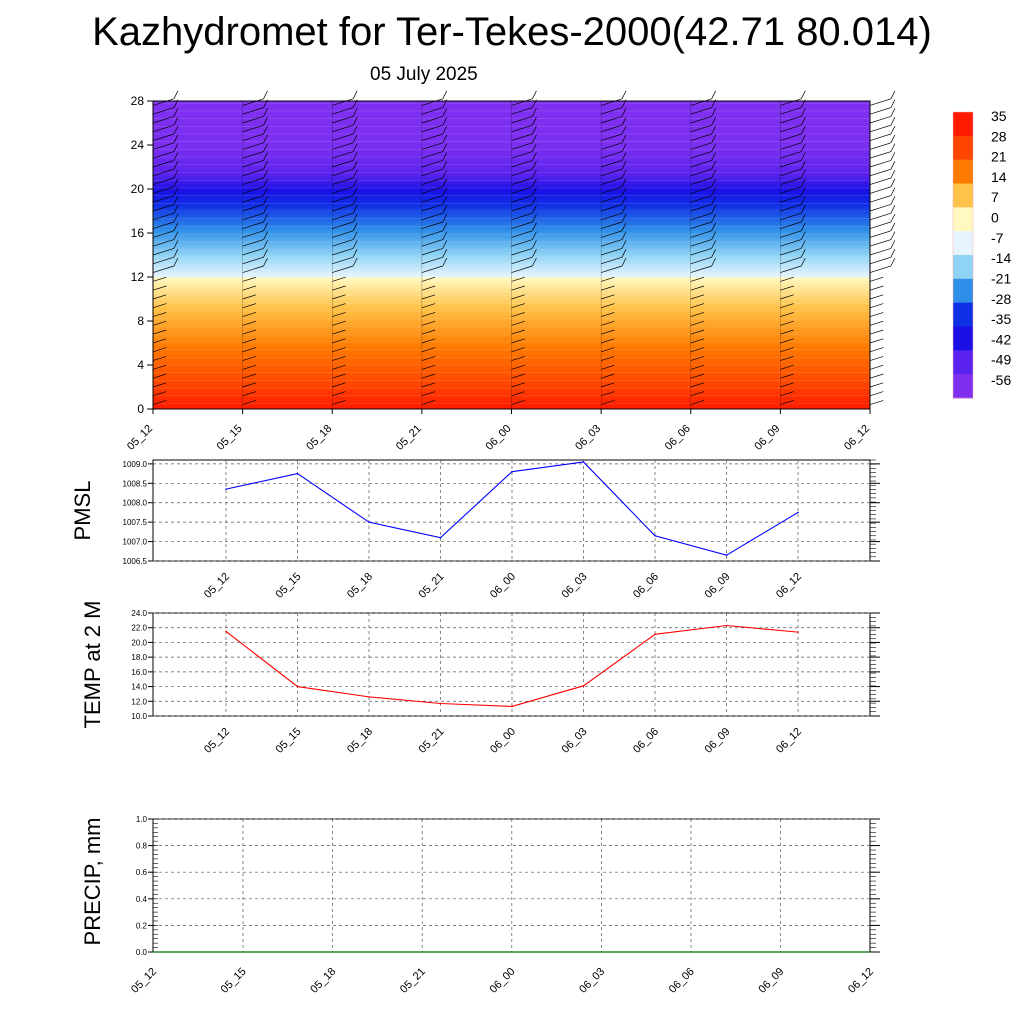 The width and height of the screenshot is (1024, 1024). Describe the element at coordinates (289, 741) in the screenshot. I see `x-tick-label: 05_15` at that location.